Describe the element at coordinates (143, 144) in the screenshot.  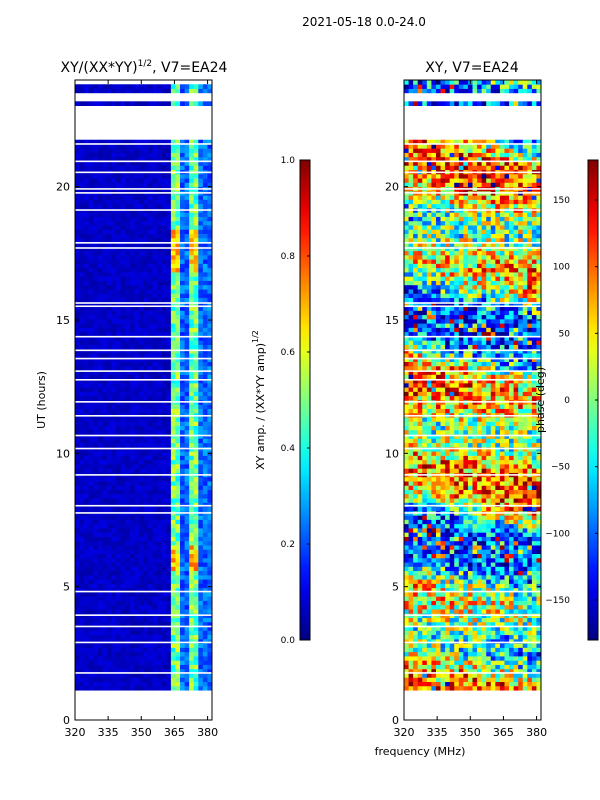
I see `masked-row` at that location.